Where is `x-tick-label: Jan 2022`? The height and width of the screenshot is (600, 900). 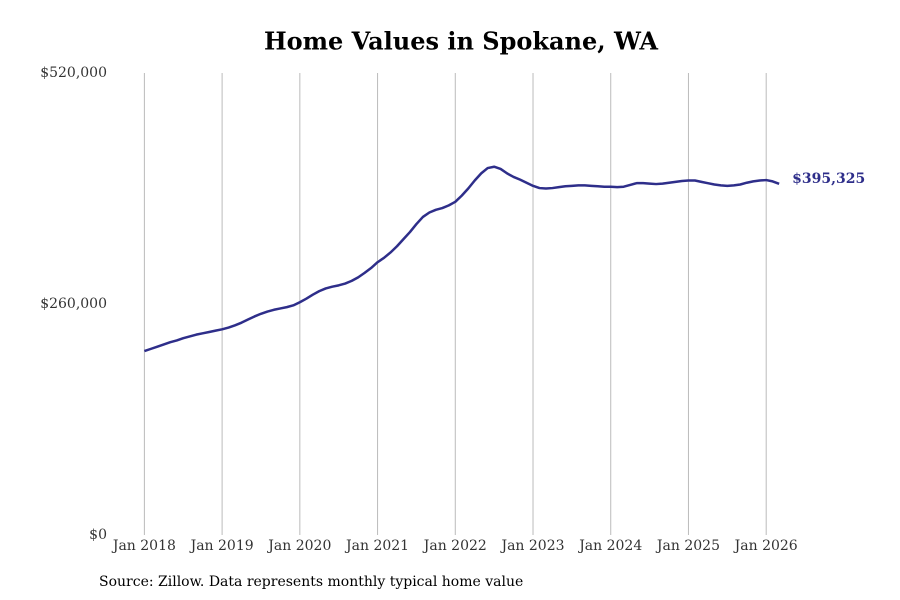
x-tick-label: Jan 2022 is located at coordinates (454, 546).